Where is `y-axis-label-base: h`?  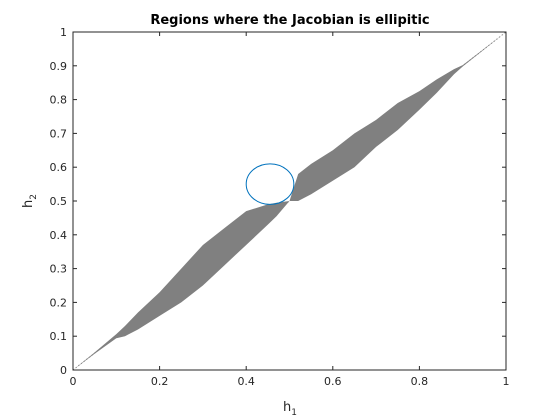
y-axis-label-base: h is located at coordinates (28, 204).